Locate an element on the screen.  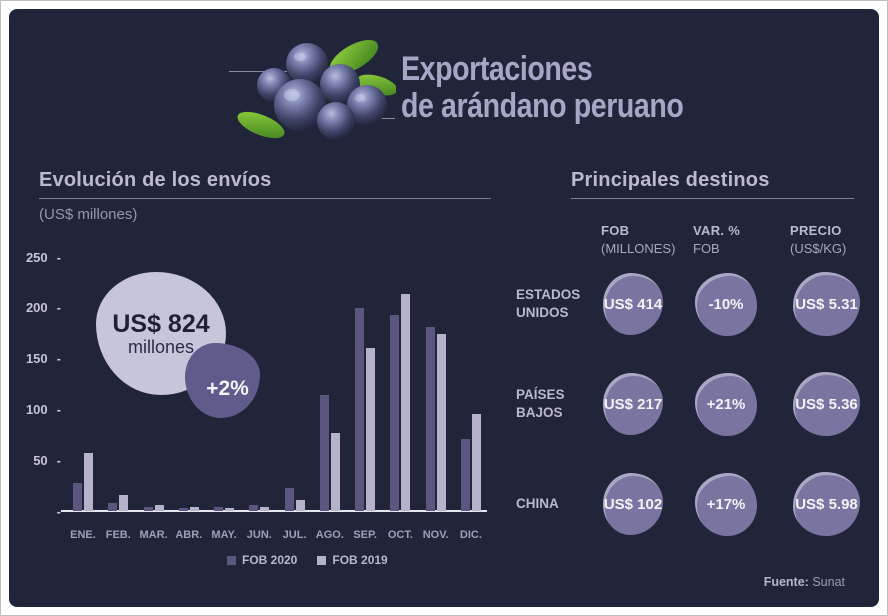
bar-group: SEP. is located at coordinates (365, 399).